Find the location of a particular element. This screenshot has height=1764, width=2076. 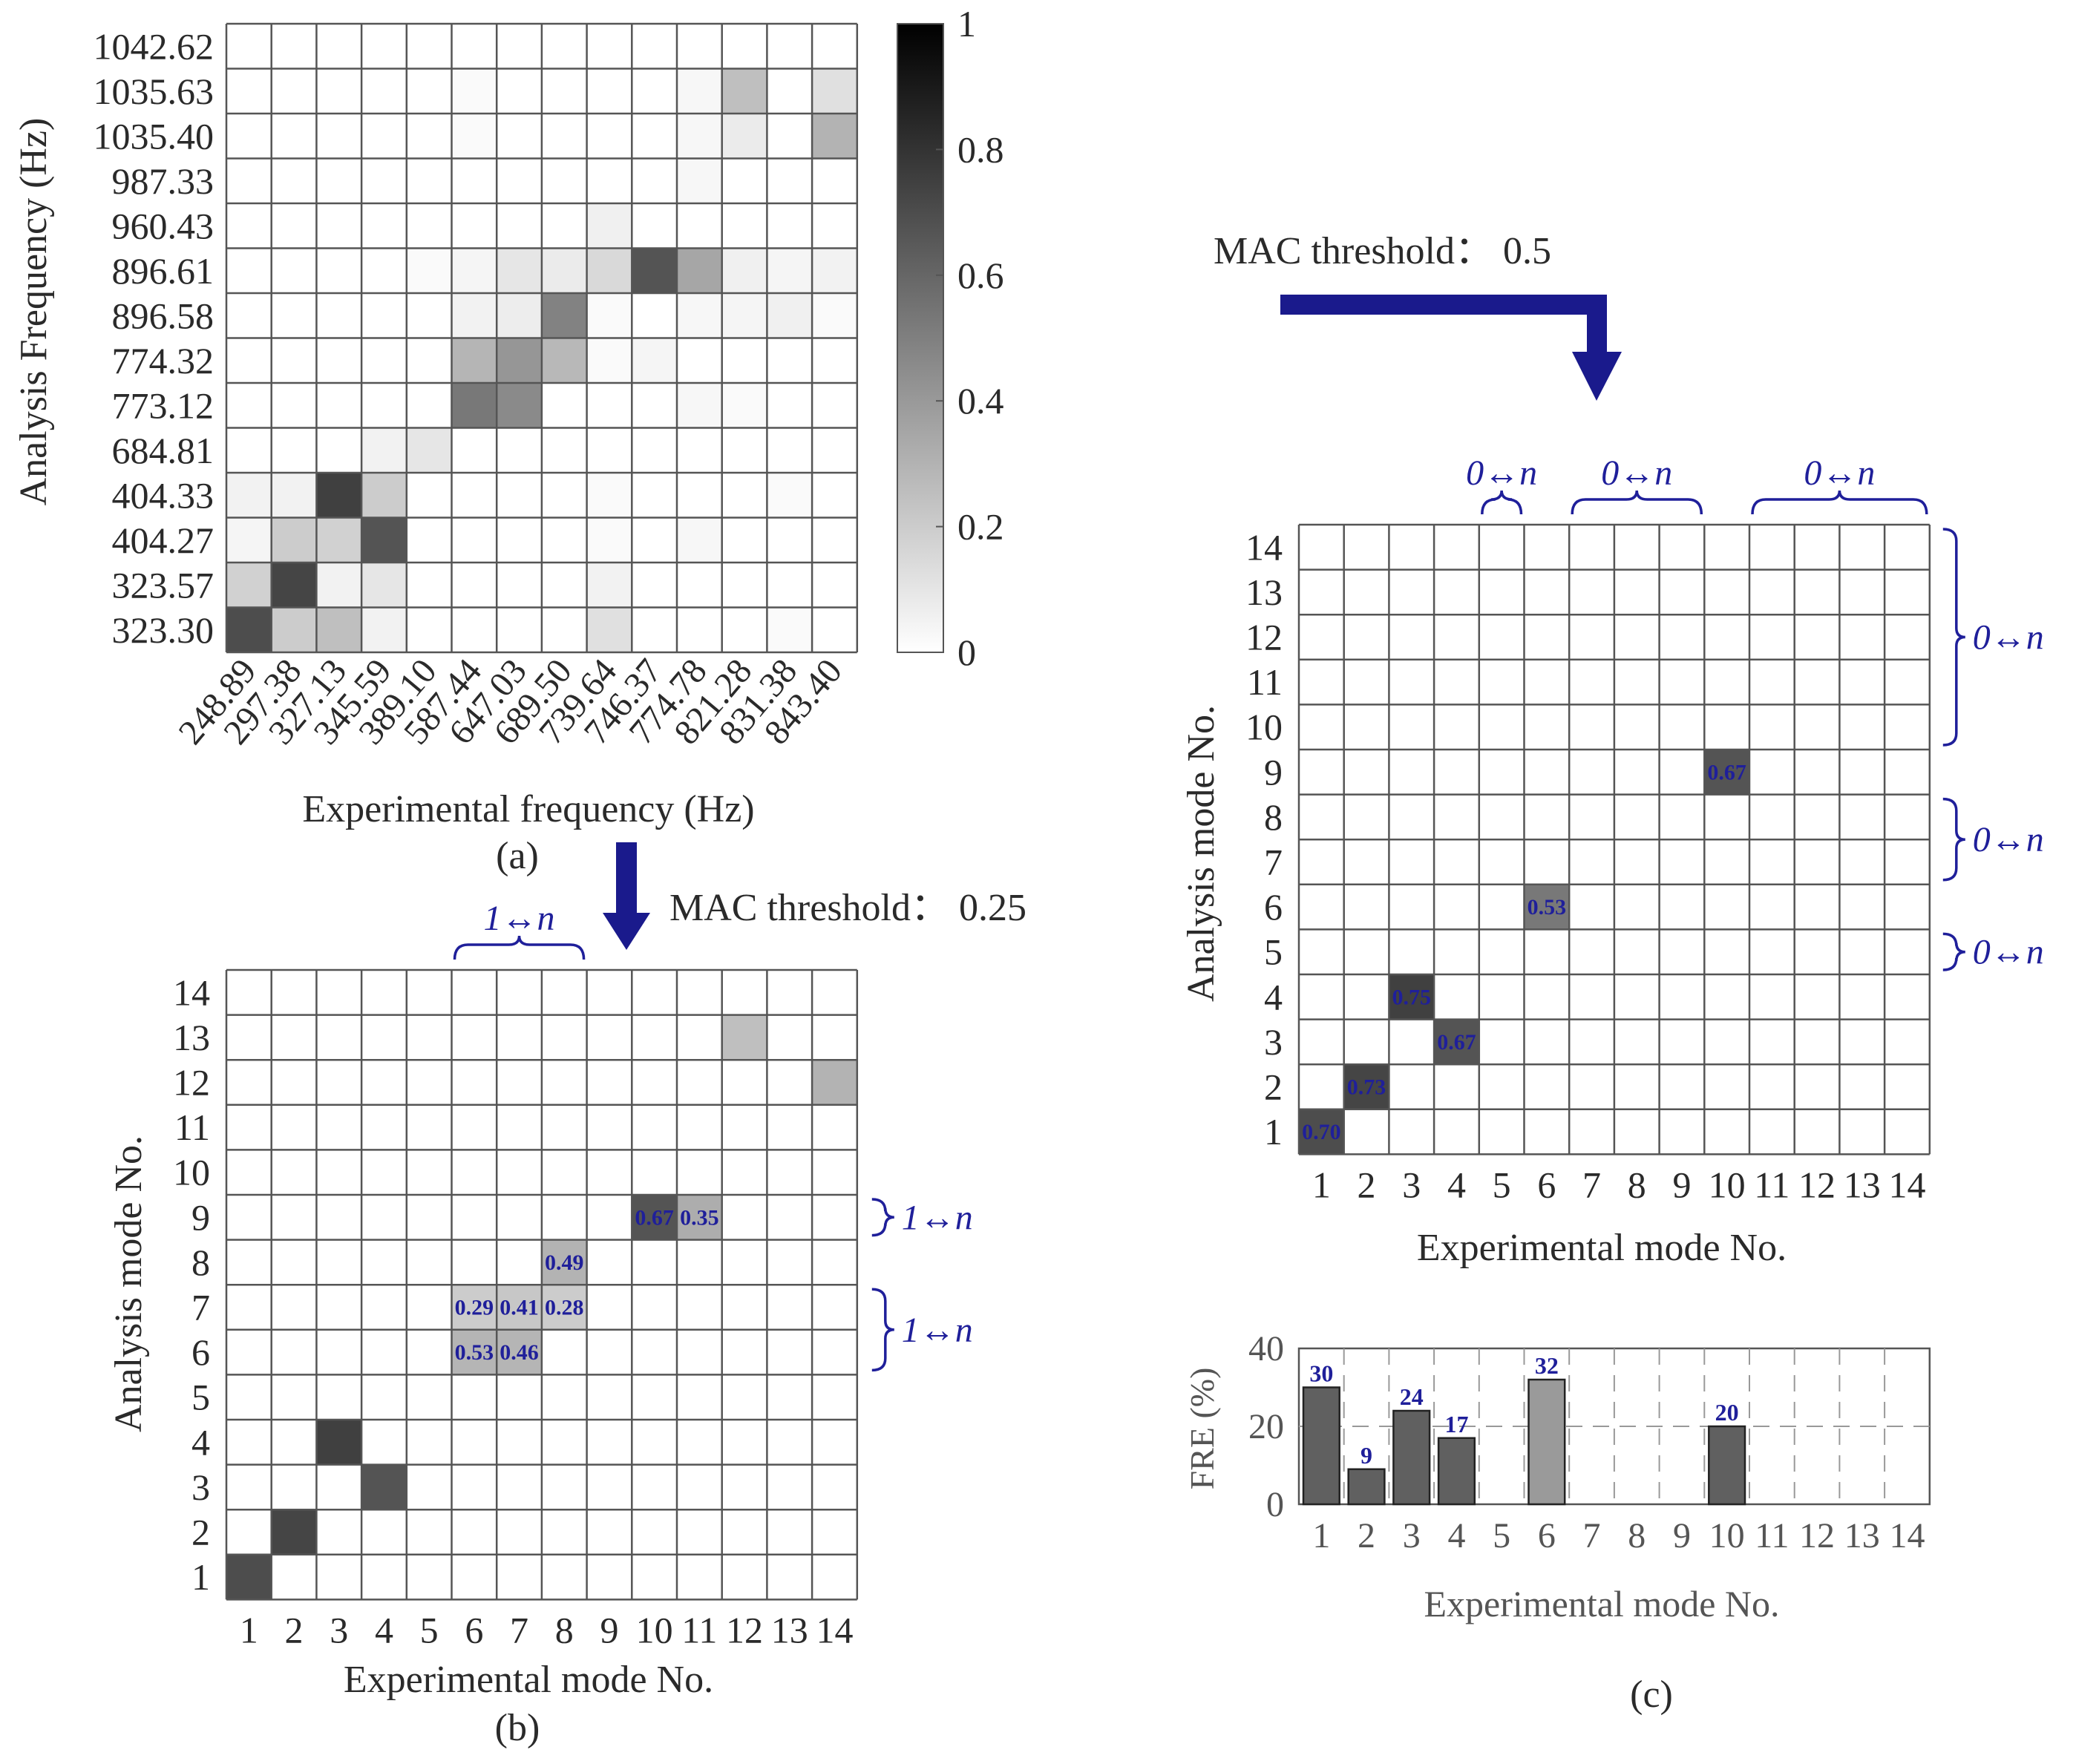

b-y-tick-label: 10 is located at coordinates (192, 1172).